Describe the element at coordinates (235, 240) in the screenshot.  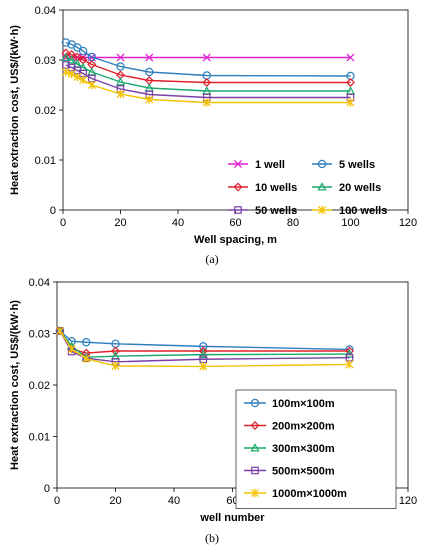
I see `x-axis-label: Well spacing, m` at that location.